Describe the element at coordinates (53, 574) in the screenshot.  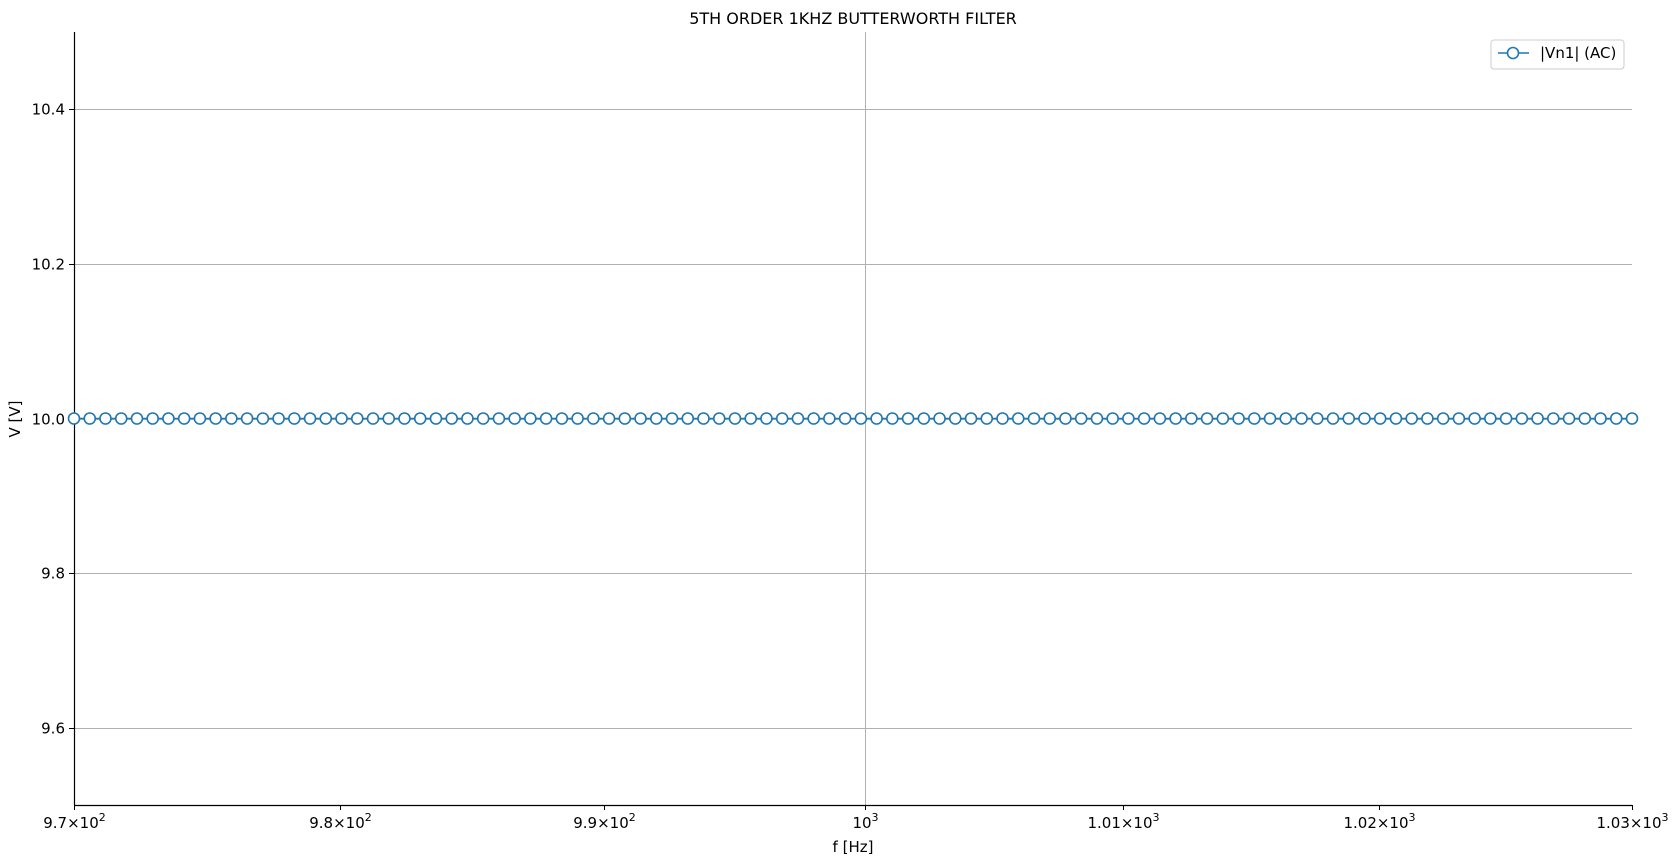
I see `y-tick-label: 9.8` at that location.